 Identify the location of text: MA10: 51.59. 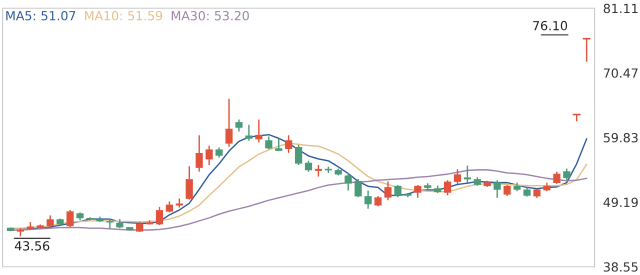
(123, 15).